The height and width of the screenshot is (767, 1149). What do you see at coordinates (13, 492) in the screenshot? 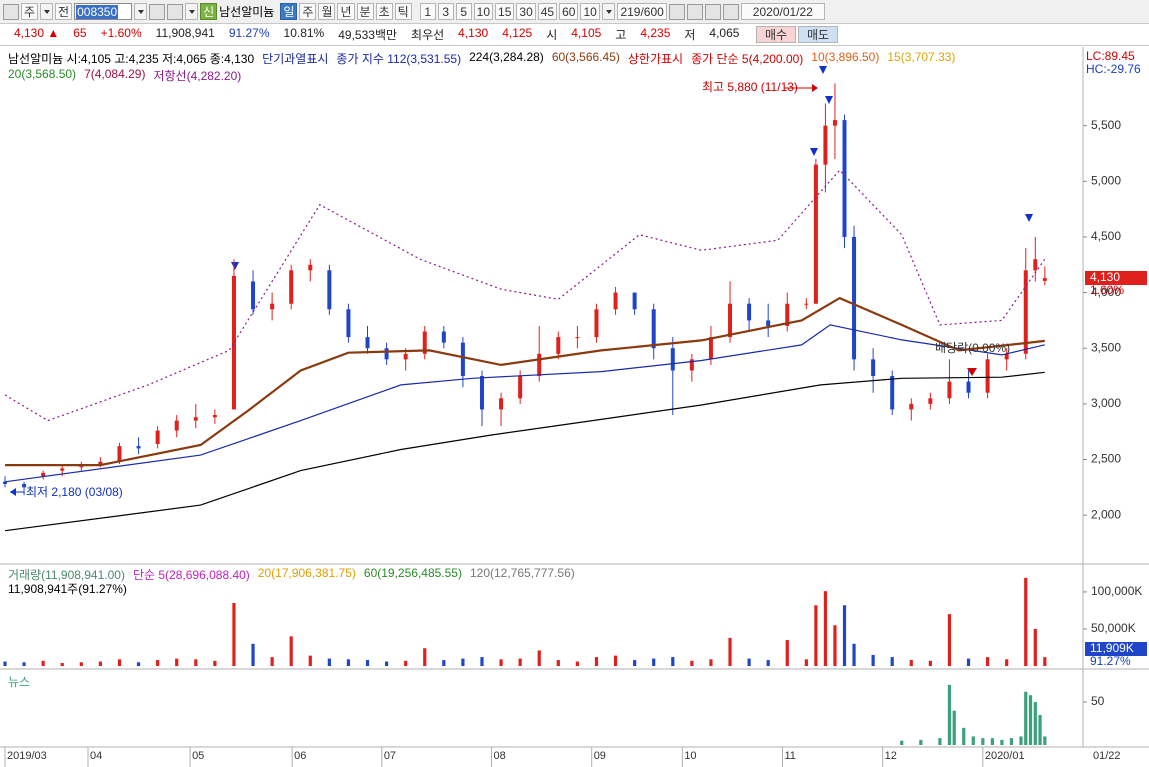
I see `arrow-head` at bounding box center [13, 492].